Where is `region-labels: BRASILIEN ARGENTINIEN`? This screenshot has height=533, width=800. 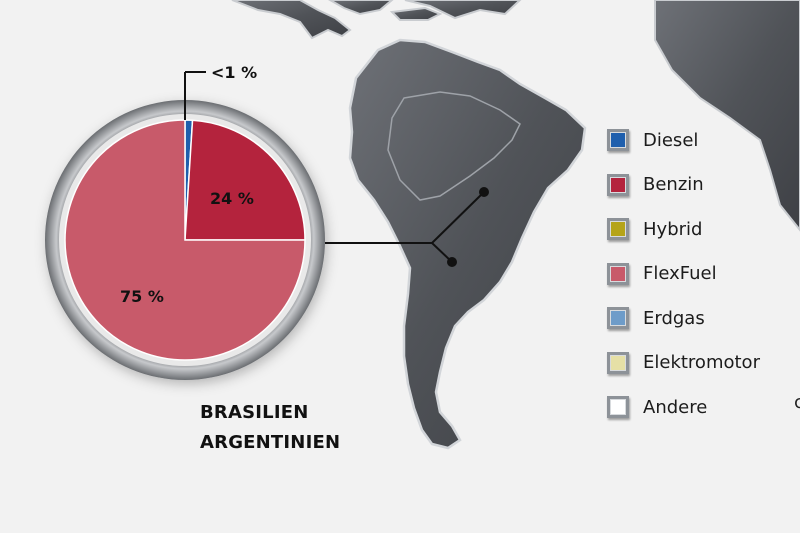 region-labels: BRASILIEN ARGENTINIEN is located at coordinates (270, 428).